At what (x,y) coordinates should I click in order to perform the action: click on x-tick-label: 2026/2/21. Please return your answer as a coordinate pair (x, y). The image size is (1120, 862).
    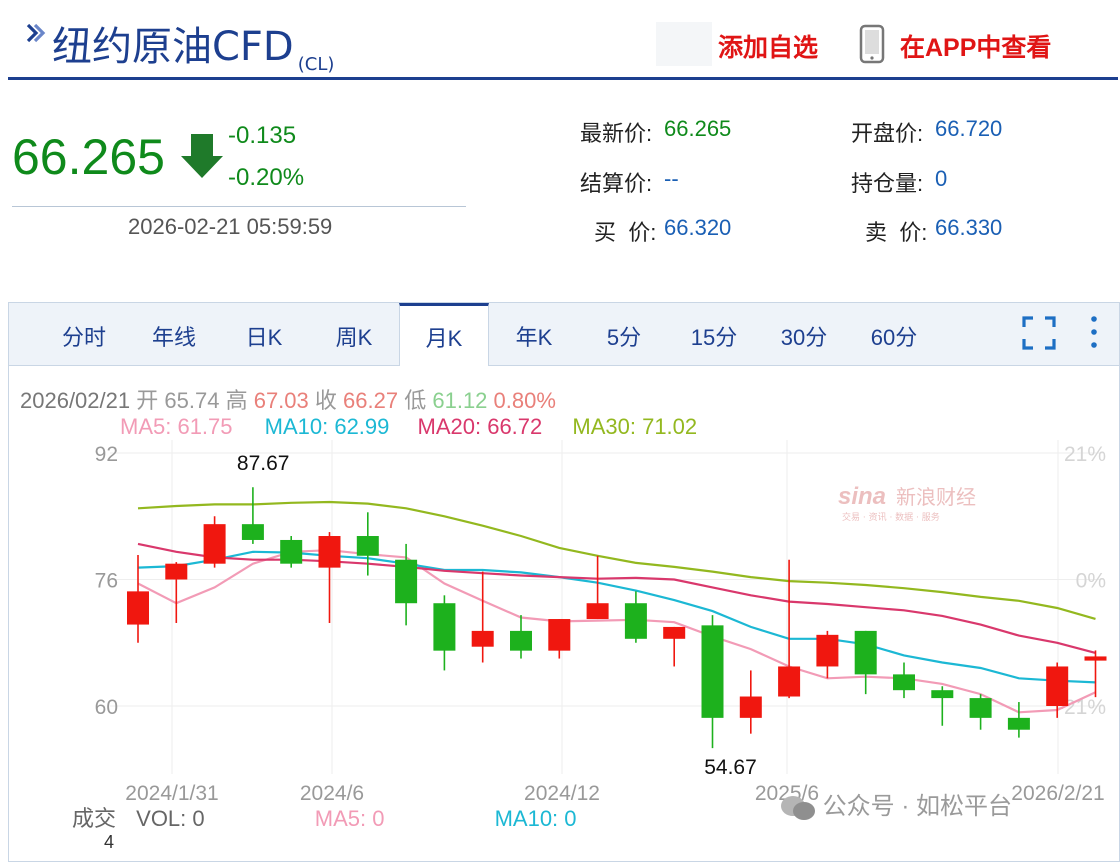
    Looking at the image, I should click on (1057, 793).